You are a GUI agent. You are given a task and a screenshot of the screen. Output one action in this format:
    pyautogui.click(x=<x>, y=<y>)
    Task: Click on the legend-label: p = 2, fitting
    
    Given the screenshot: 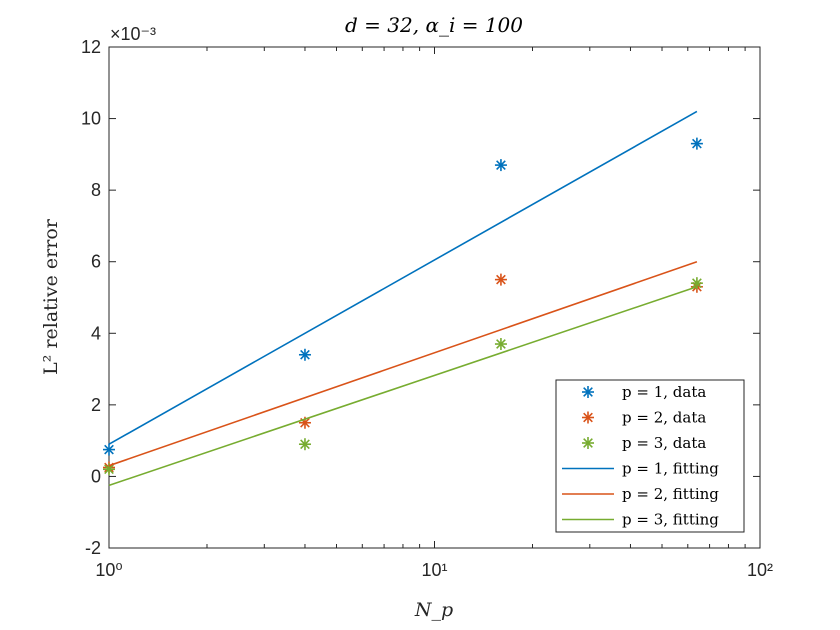 What is the action you would take?
    pyautogui.click(x=670, y=494)
    